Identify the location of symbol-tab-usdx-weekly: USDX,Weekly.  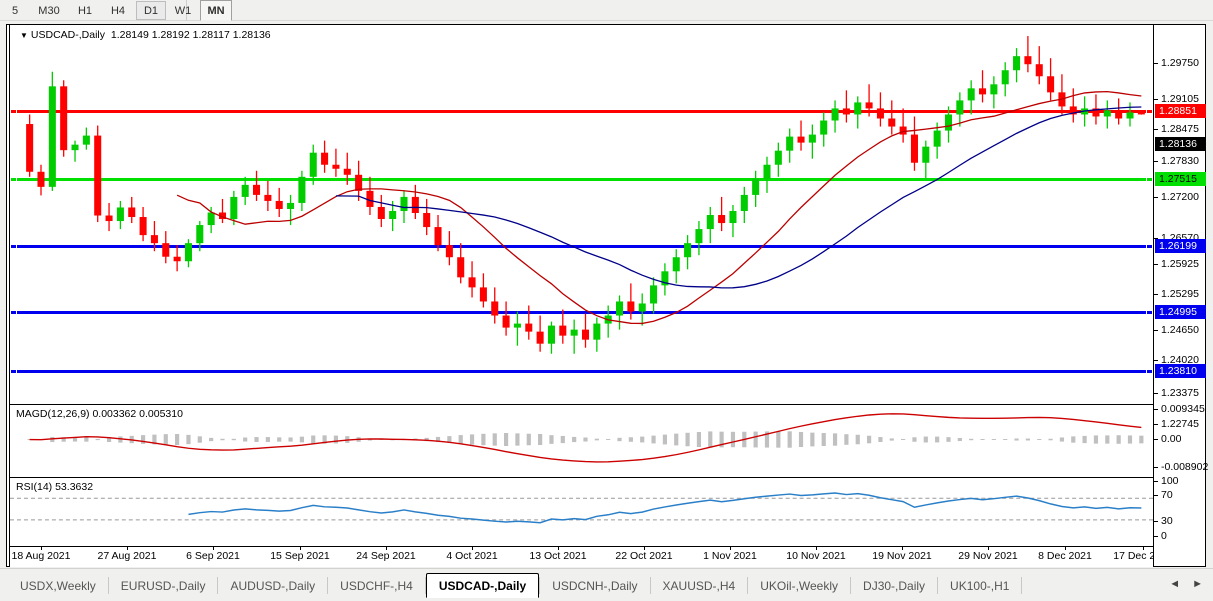
(58, 585).